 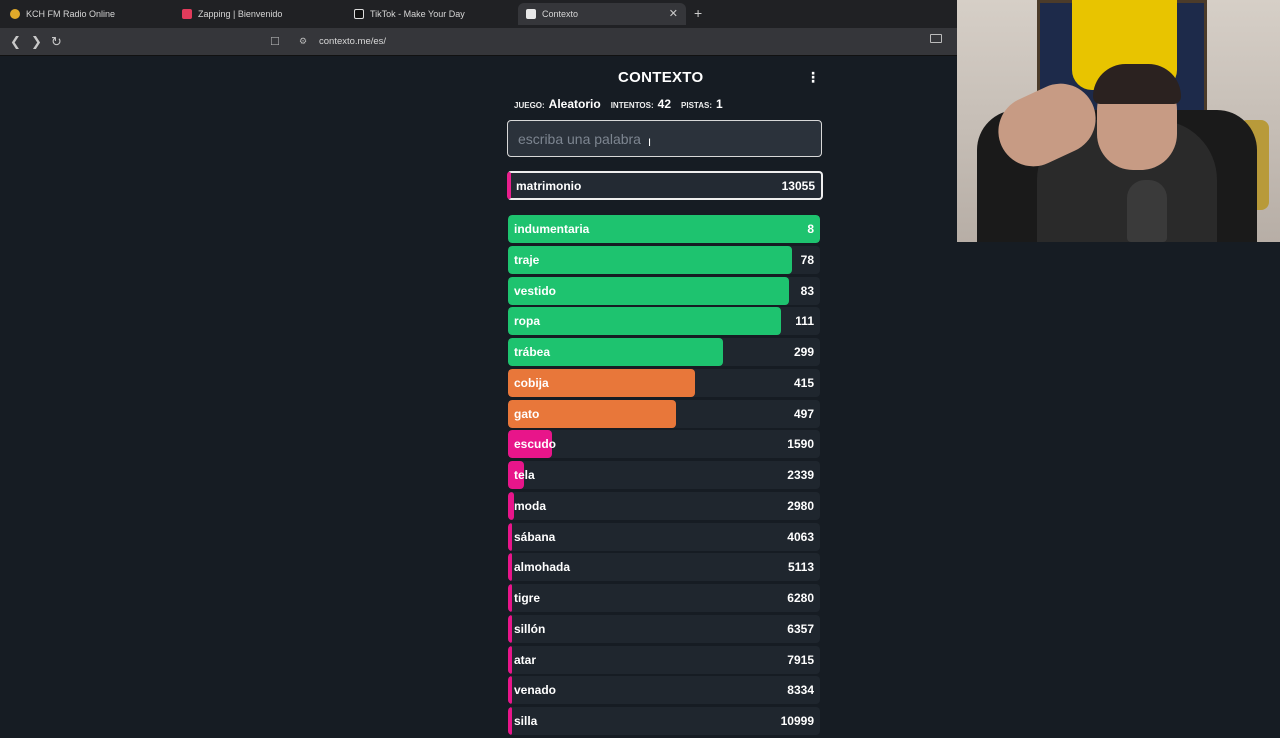 What do you see at coordinates (549, 186) in the screenshot?
I see `current-guess-word: matrimonio` at bounding box center [549, 186].